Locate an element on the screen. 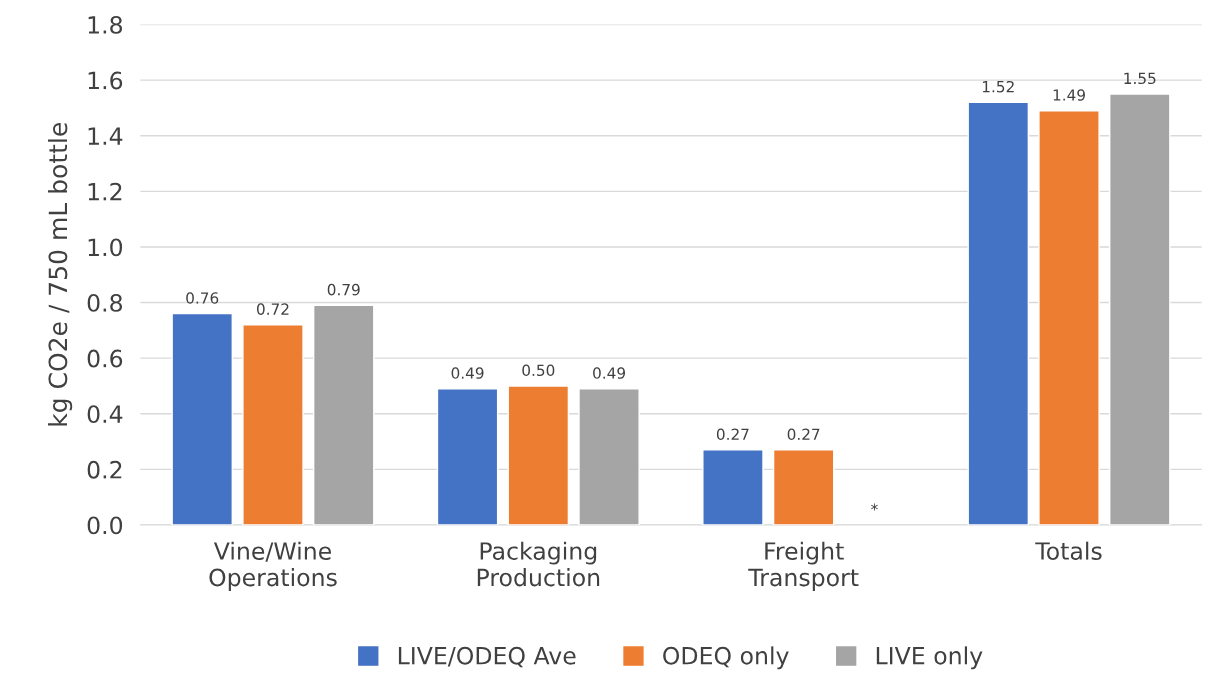  y-tick-label: 0.8 is located at coordinates (105, 303).